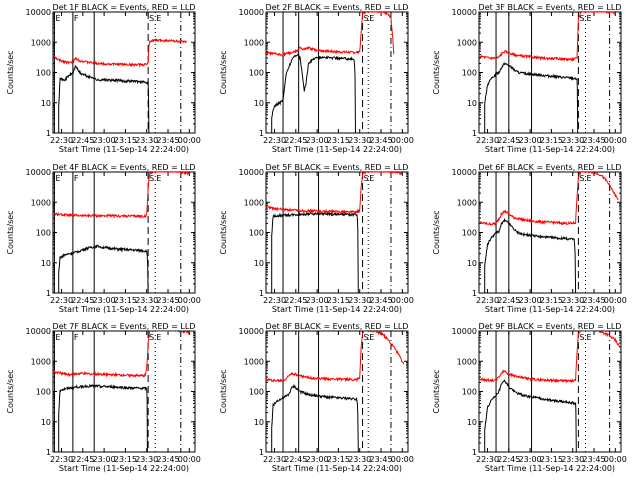  What do you see at coordinates (124, 7) in the screenshot?
I see `panel-title: Det 1F BLACK = Events, RED = LLD` at bounding box center [124, 7].